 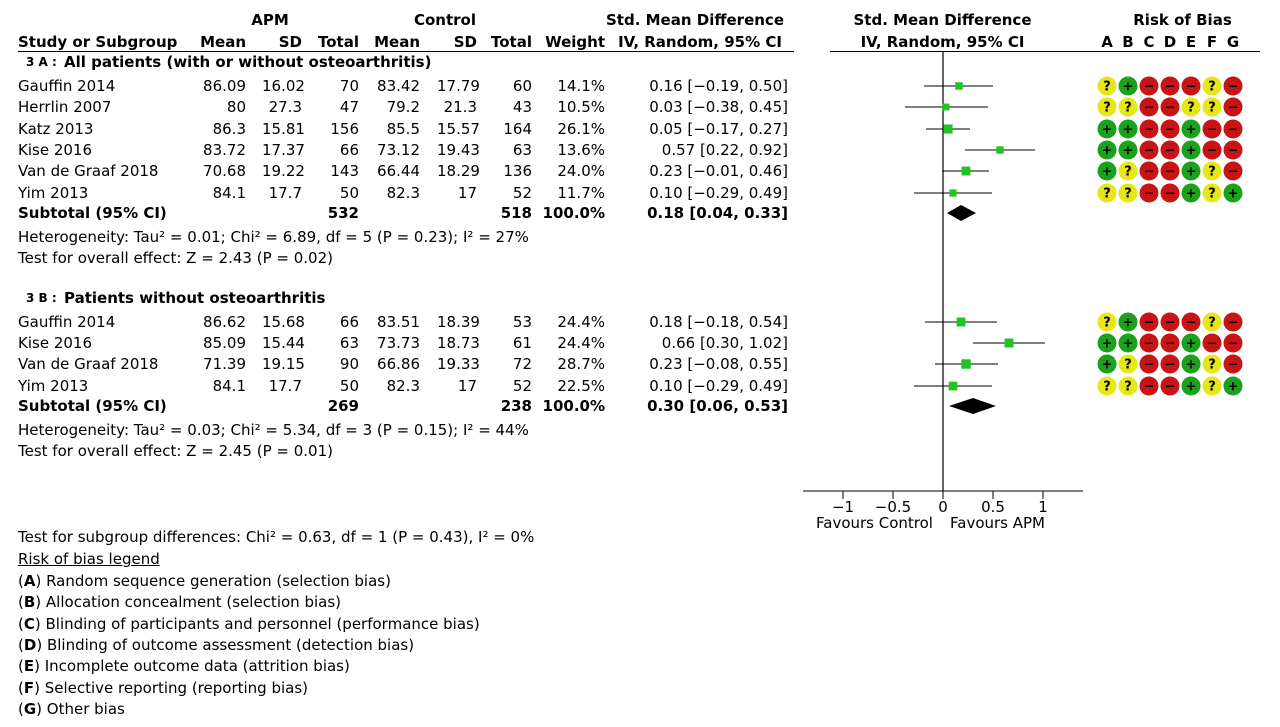 I want to click on cell-apm-mean: 84.1, so click(x=229, y=193).